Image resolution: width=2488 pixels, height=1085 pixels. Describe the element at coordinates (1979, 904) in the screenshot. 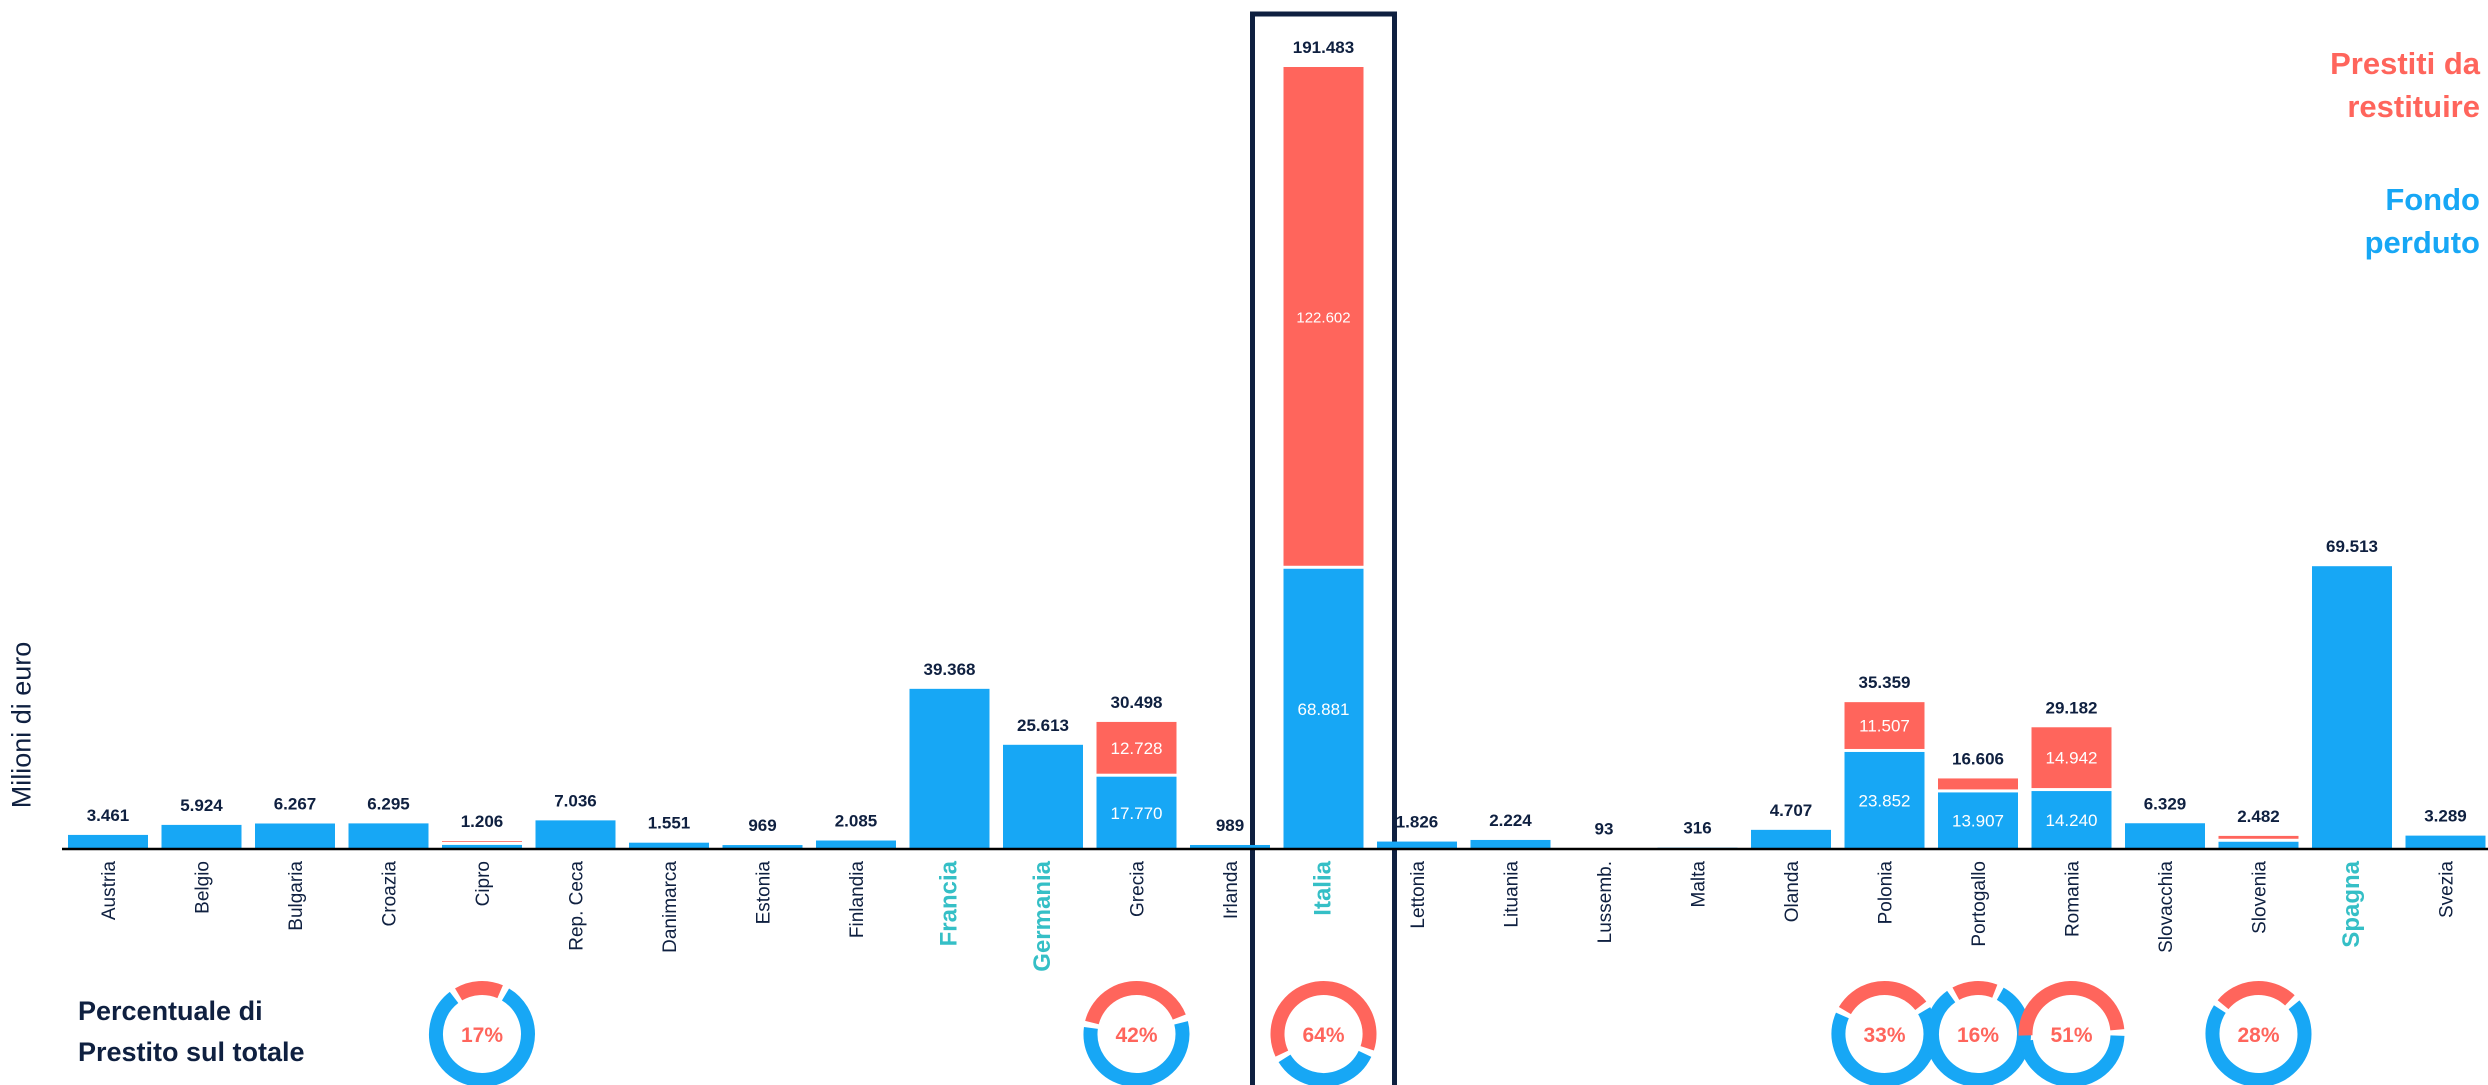

I see `category-label-portogallo: Portogallo` at that location.